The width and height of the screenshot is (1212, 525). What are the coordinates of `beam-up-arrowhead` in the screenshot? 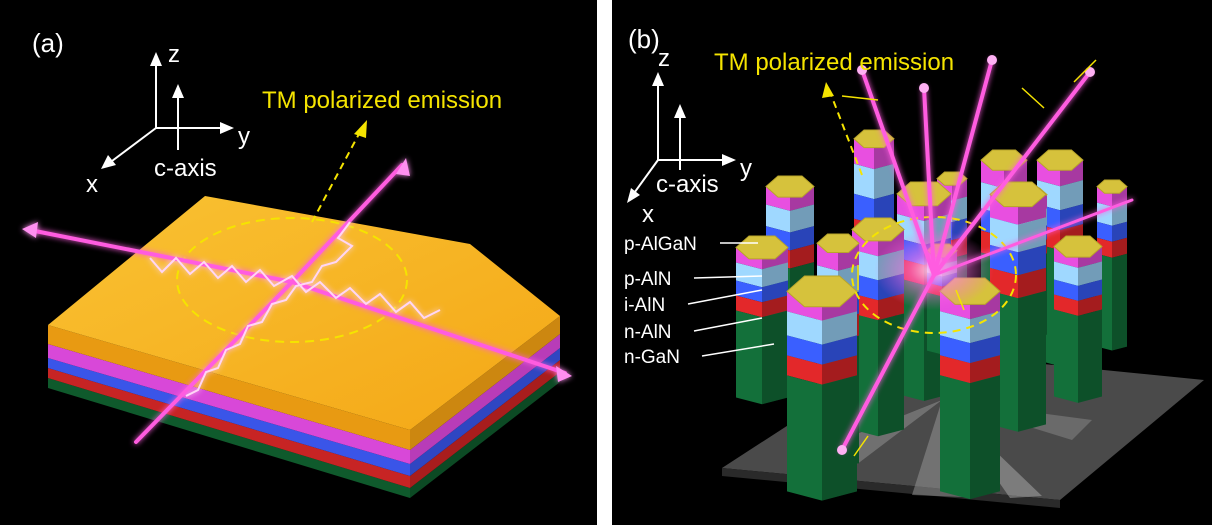 It's located at (403, 167).